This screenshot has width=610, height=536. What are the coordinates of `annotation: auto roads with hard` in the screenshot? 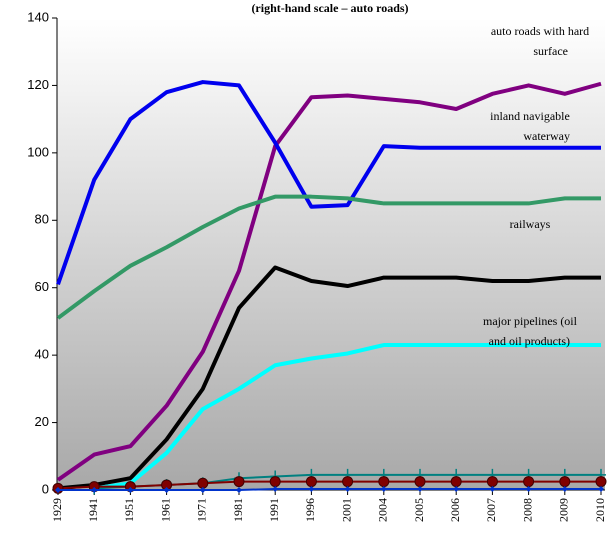 It's located at (540, 31).